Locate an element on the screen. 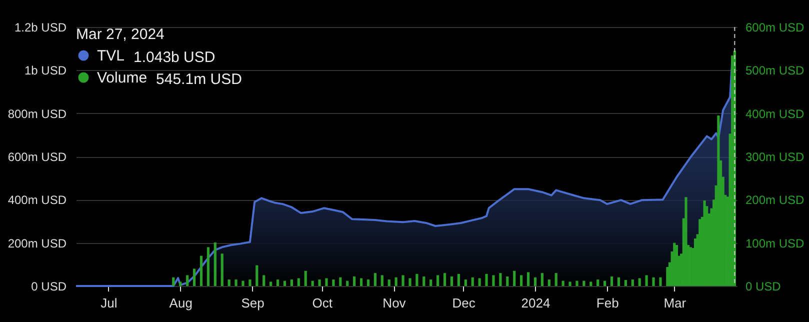 The height and width of the screenshot is (322, 809). annotation: 1.043b USD is located at coordinates (175, 57).